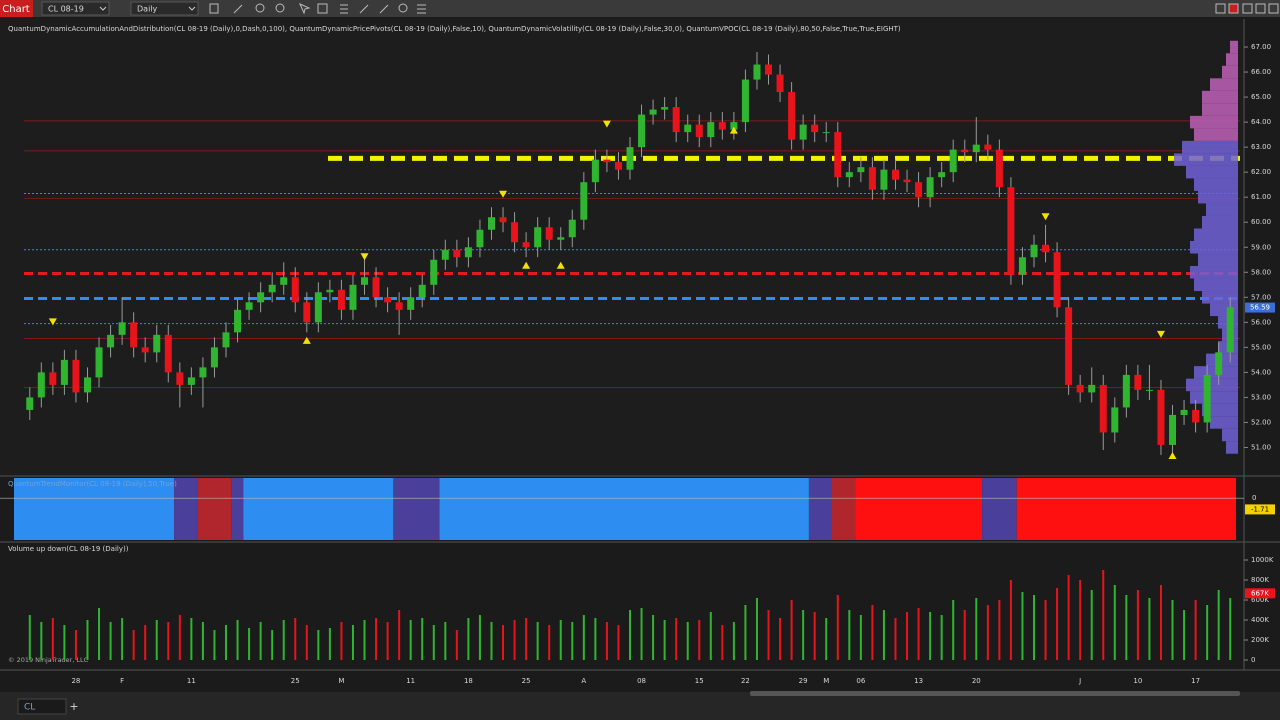 This screenshot has height=720, width=1280. I want to click on add-tab: +, so click(73, 706).